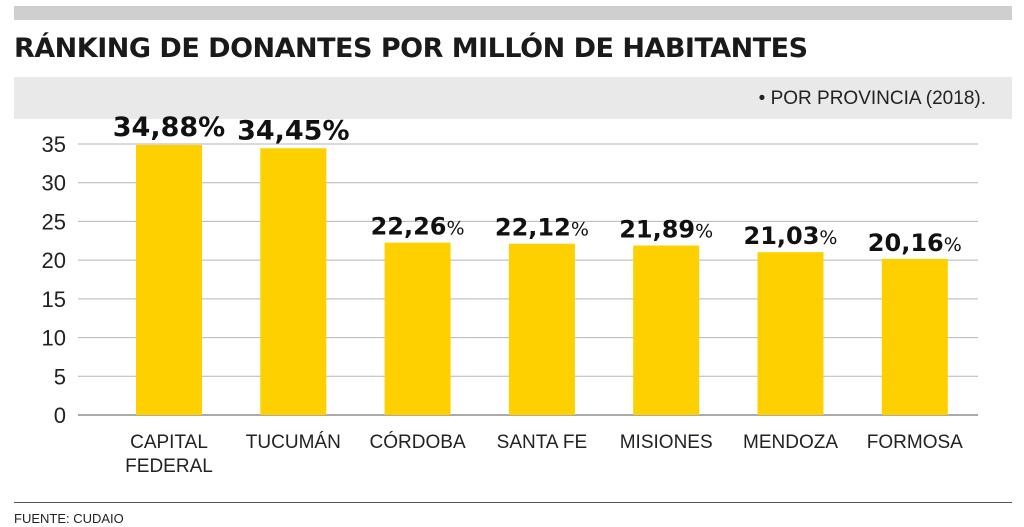  What do you see at coordinates (513, 98) in the screenshot?
I see `header-band` at bounding box center [513, 98].